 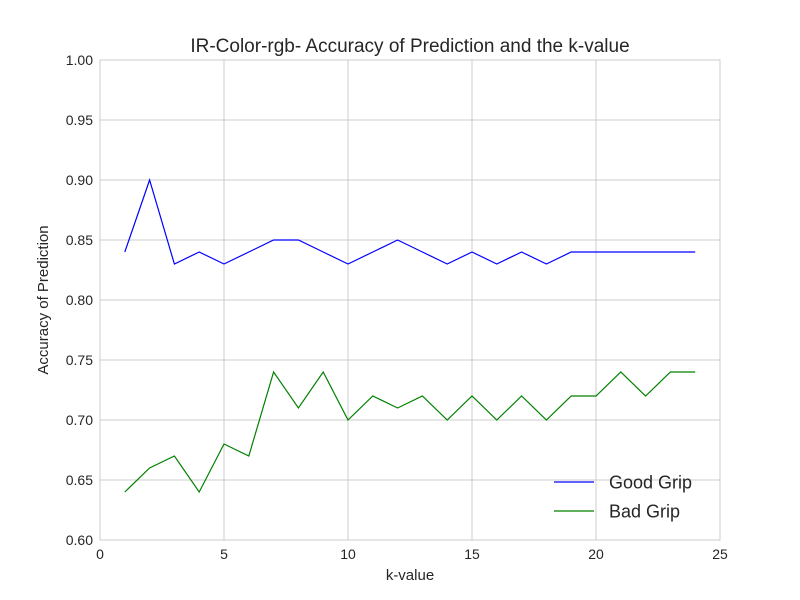 I want to click on legend-label: Good Grip, so click(x=650, y=483).